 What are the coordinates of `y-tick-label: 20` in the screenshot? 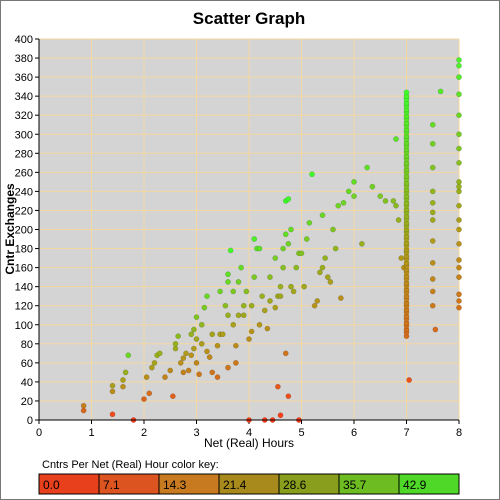 It's located at (27, 402).